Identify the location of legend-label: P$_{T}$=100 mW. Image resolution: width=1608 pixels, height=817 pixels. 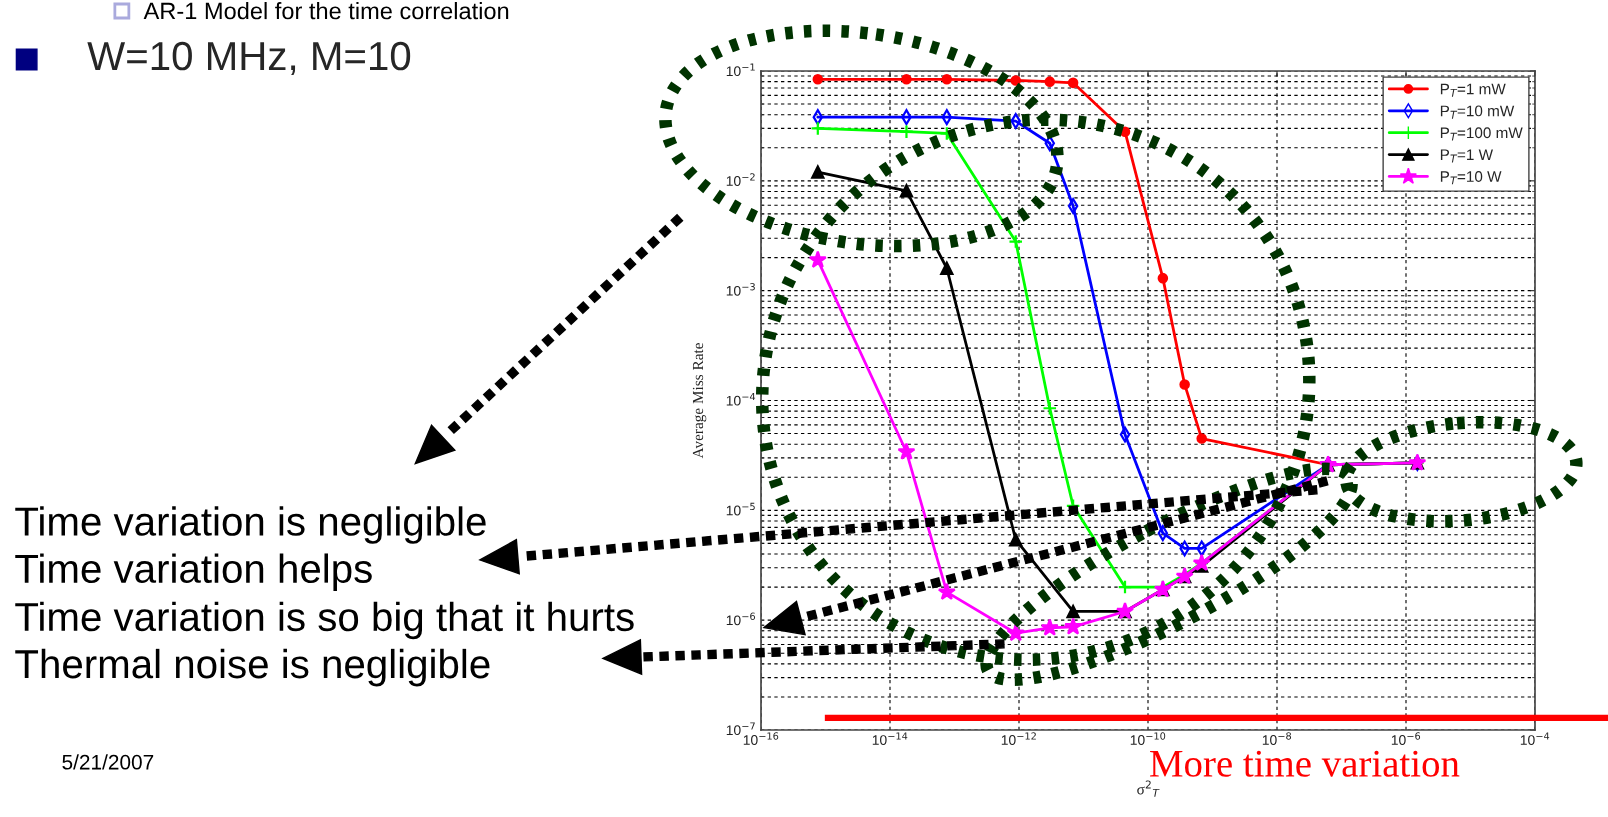
(1481, 134).